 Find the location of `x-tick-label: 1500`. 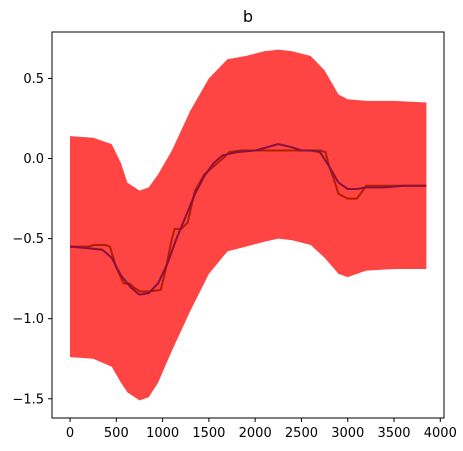

x-tick-label: 1500 is located at coordinates (208, 433).